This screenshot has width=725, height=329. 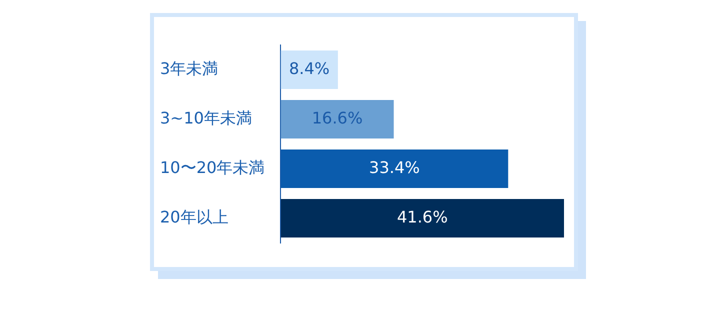 I want to click on data-label: 8.4%, so click(x=309, y=68).